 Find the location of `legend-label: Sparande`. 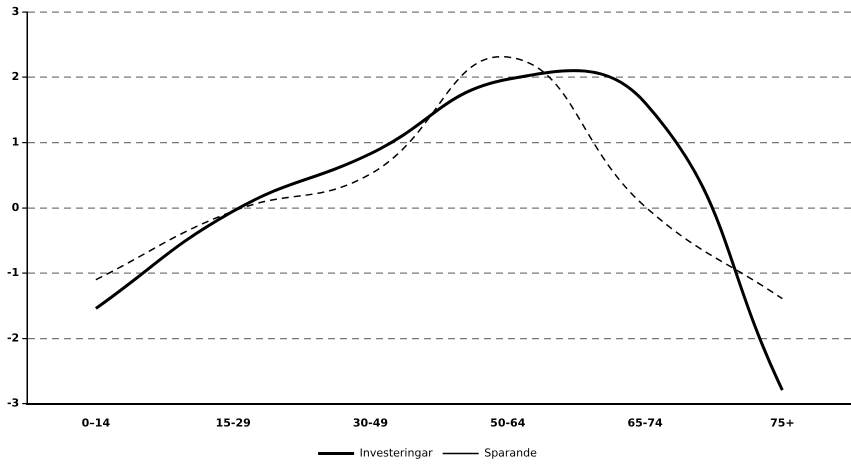

legend-label: Sparande is located at coordinates (511, 453).